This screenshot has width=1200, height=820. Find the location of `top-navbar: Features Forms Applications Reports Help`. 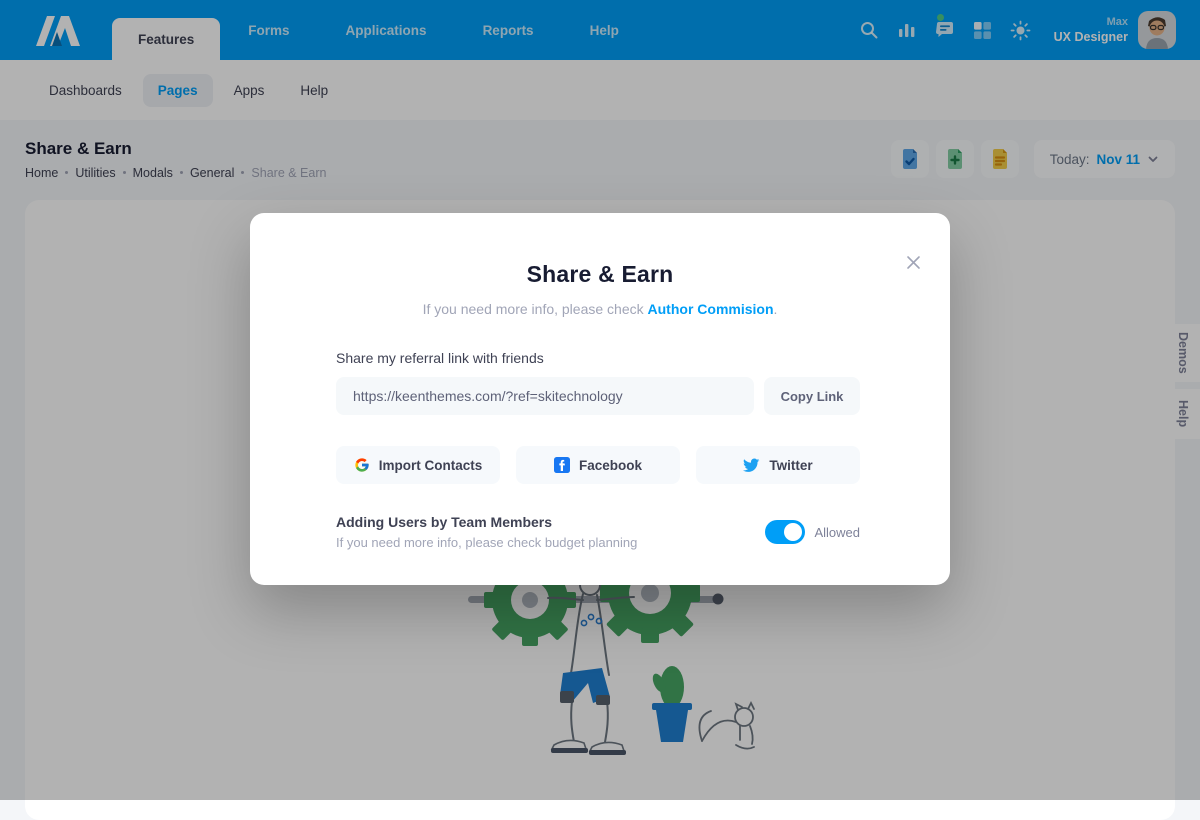

top-navbar: Features Forms Applications Reports Help is located at coordinates (600, 30).